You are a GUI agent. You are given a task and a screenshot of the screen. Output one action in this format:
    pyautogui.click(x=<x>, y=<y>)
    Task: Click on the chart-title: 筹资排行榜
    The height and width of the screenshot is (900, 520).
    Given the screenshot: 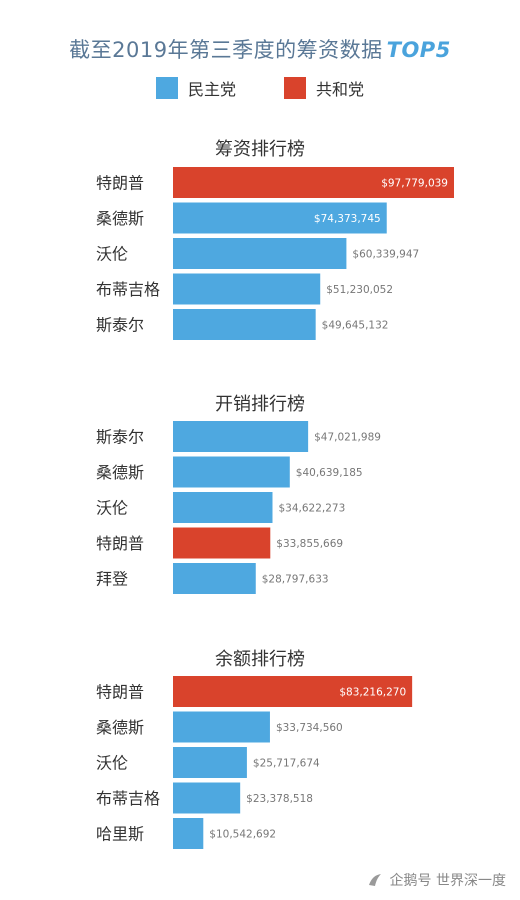 What is the action you would take?
    pyautogui.click(x=260, y=149)
    